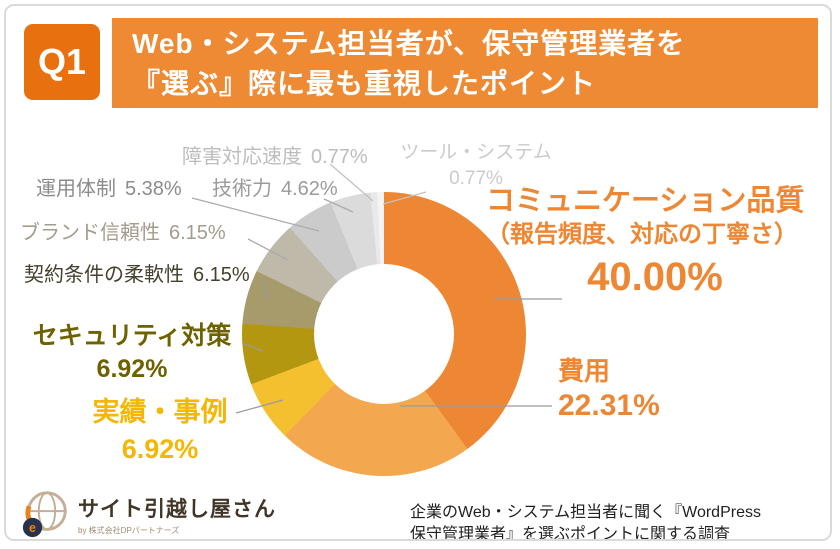  I want to click on label-communication-quality: コミュニケーション品質 （報告頻度、対応の丁寧さ） 40.00%, so click(655, 242).